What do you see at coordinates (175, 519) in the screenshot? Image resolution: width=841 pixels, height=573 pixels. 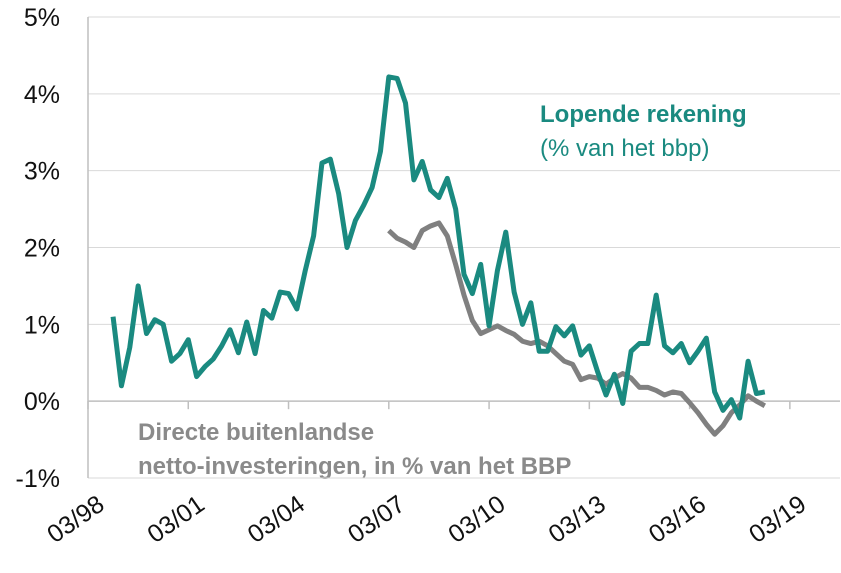 I see `x-tick-label: 03/01` at bounding box center [175, 519].